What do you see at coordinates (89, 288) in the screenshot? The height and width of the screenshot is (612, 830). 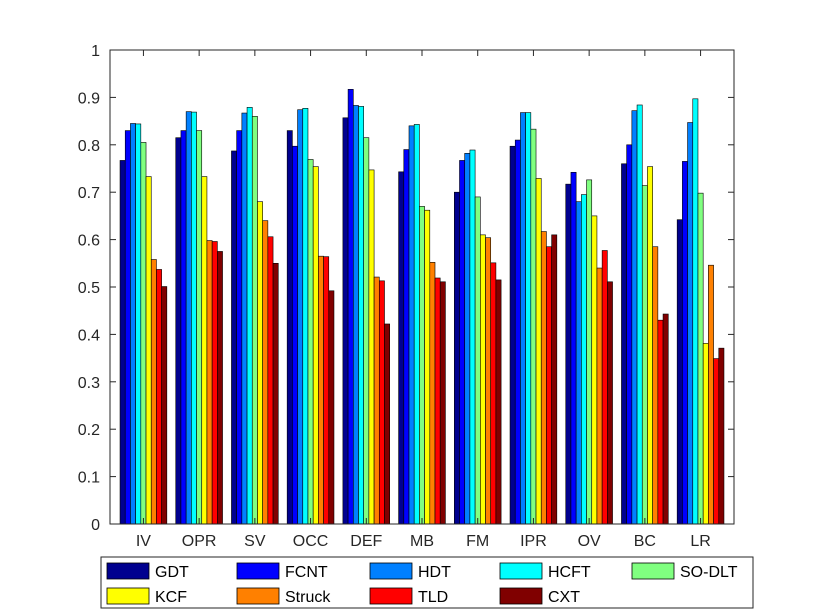 I see `y-tick-label: 0.5` at bounding box center [89, 288].